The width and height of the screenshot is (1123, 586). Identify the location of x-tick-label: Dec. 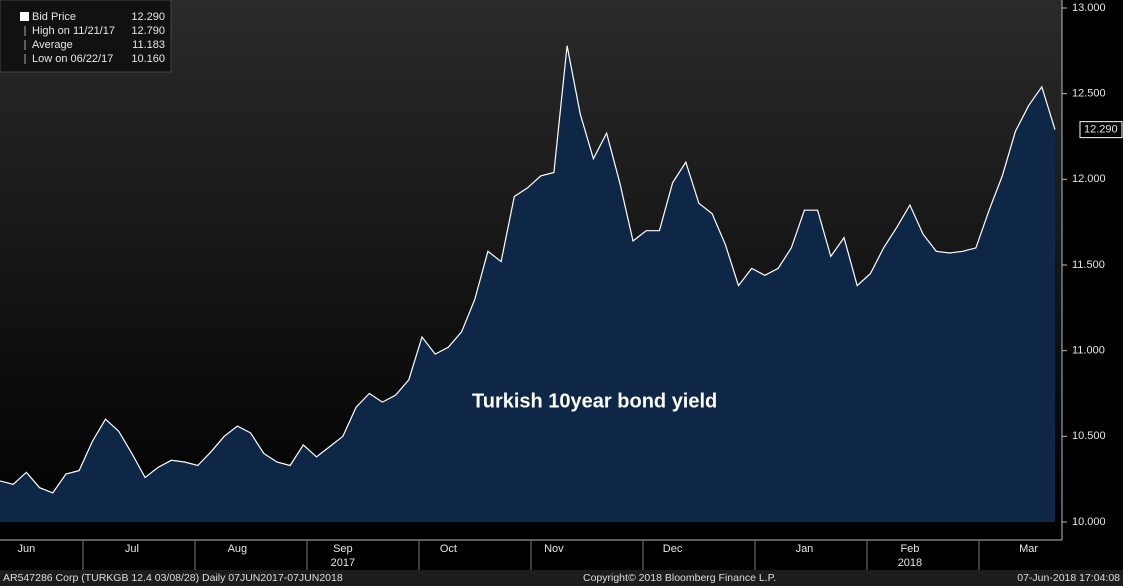
(673, 549).